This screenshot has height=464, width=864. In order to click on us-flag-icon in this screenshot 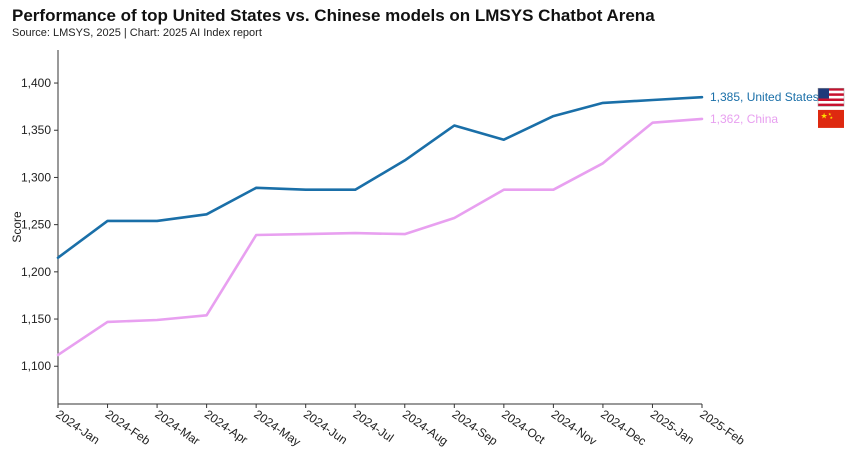, I will do `click(831, 97)`.